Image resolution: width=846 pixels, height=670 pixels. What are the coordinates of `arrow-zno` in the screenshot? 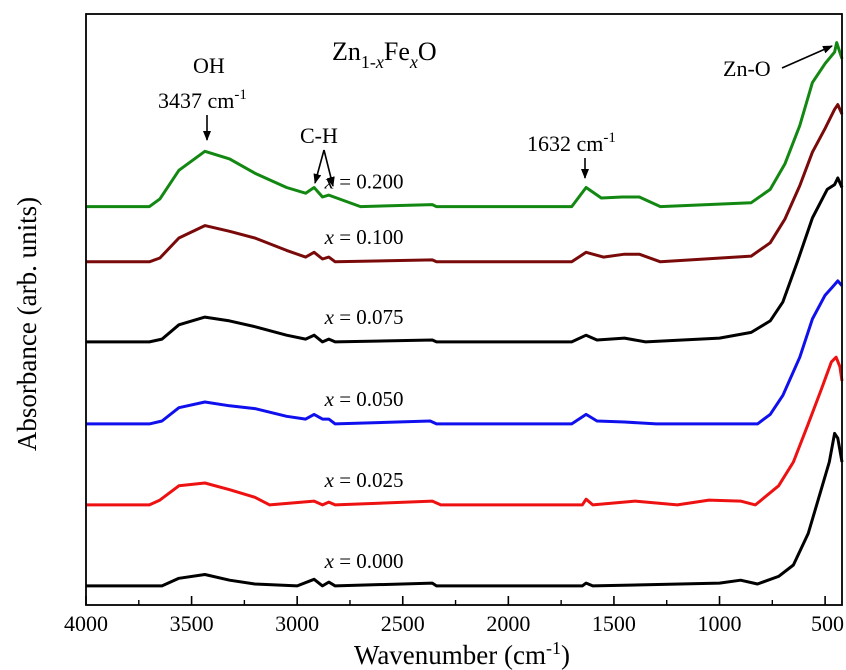 It's located at (807, 57).